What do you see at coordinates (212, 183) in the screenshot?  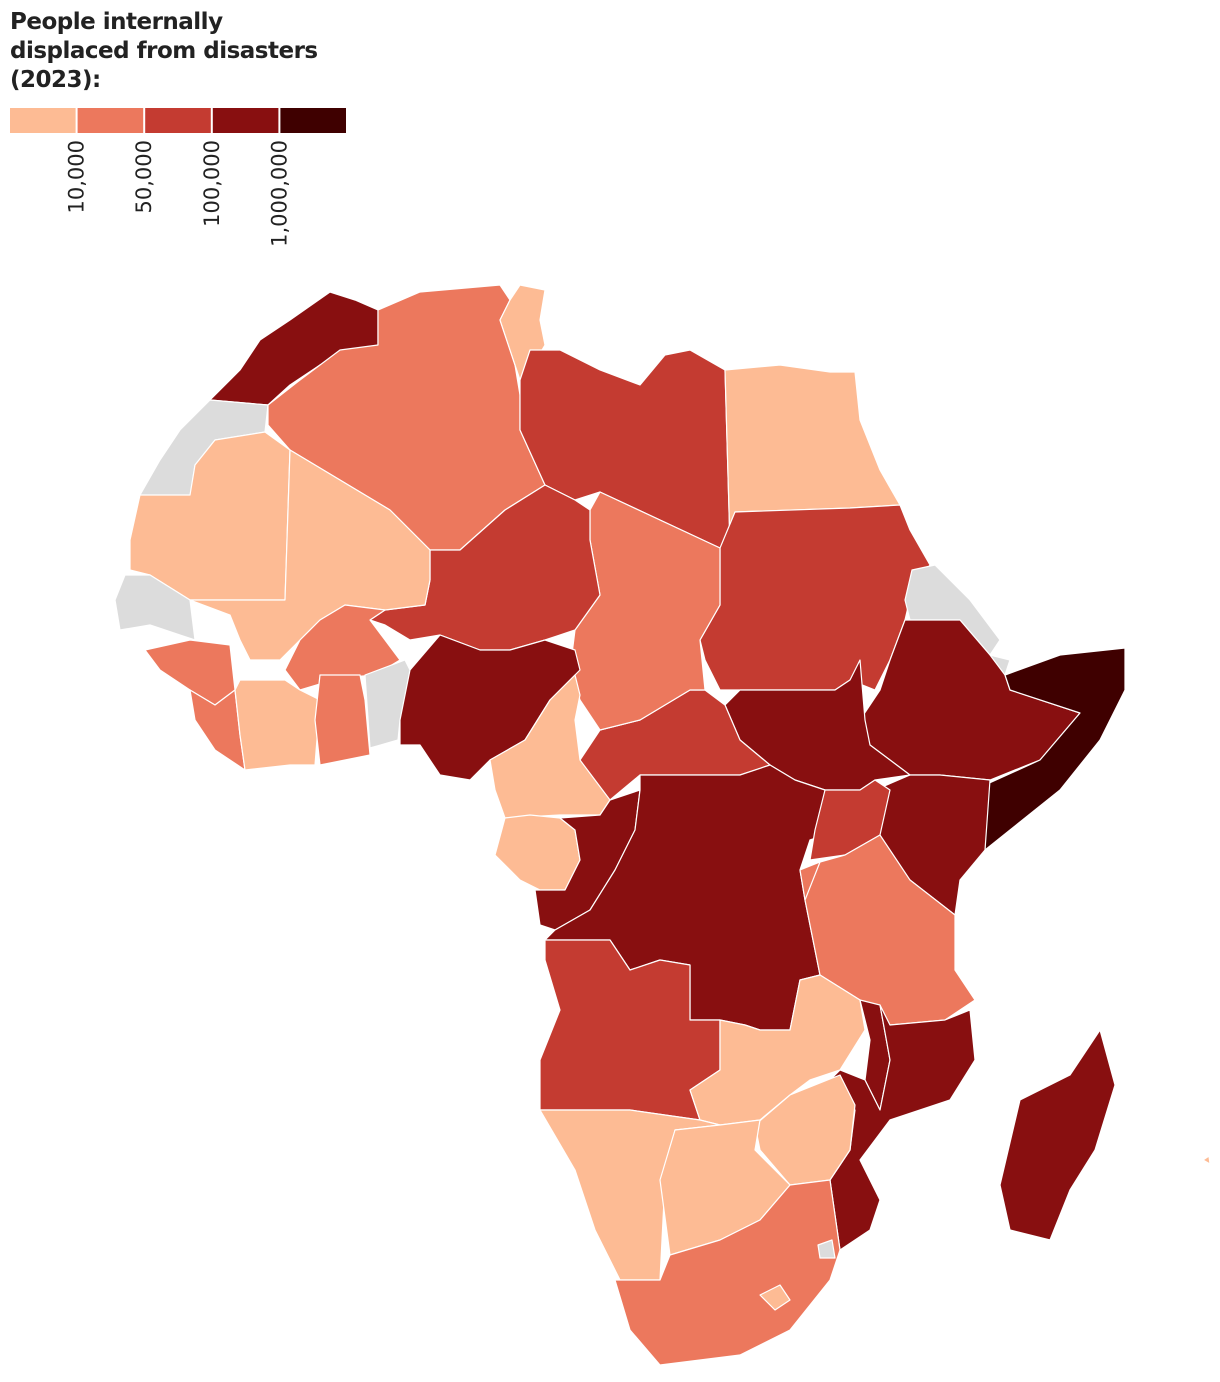 I see `legend-tick-label: 100,000` at bounding box center [212, 183].